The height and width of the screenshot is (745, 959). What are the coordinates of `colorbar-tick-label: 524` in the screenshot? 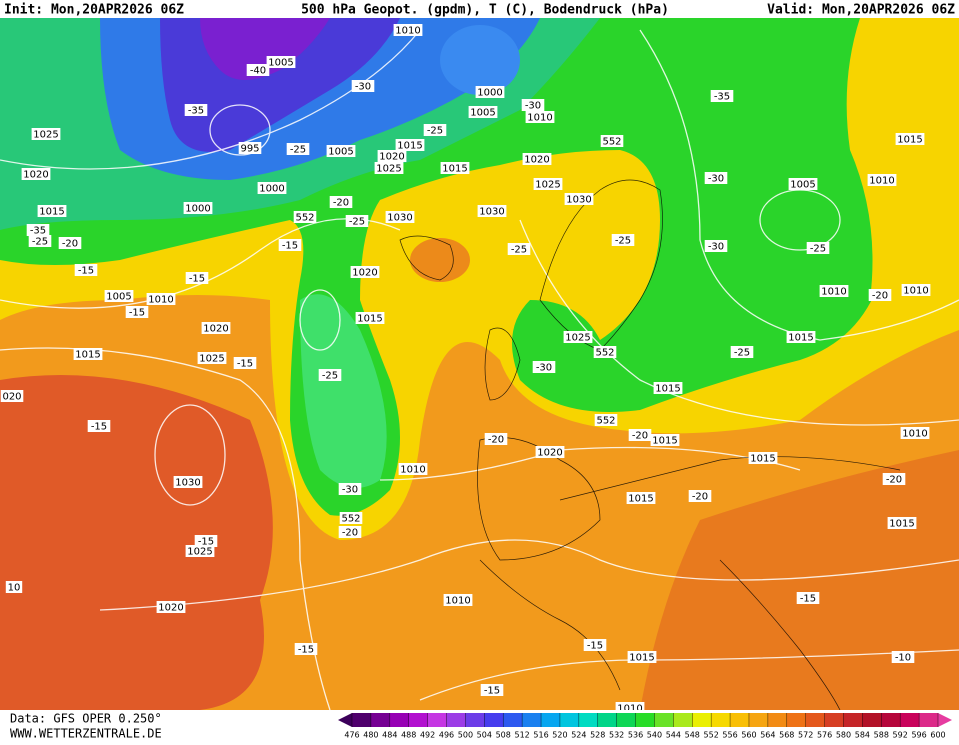 It's located at (578, 735).